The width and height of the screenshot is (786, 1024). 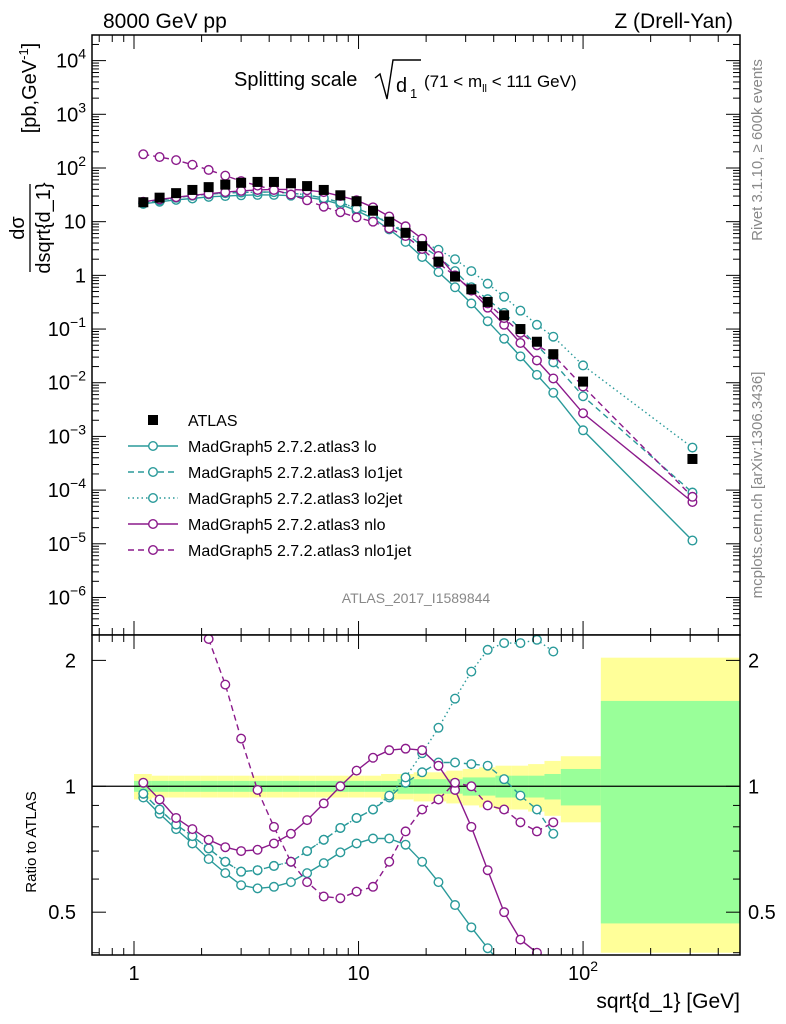 What do you see at coordinates (500, 83) in the screenshot?
I see `plot-title-range: (71 < mll < 111 GeV)` at bounding box center [500, 83].